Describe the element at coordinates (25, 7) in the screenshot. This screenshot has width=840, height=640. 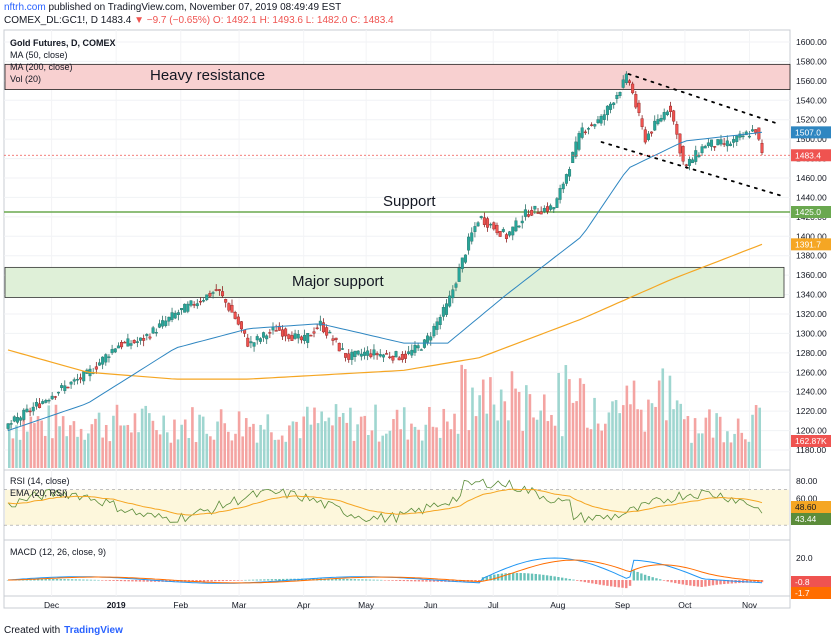
I see `site-link: nftrh.com` at that location.